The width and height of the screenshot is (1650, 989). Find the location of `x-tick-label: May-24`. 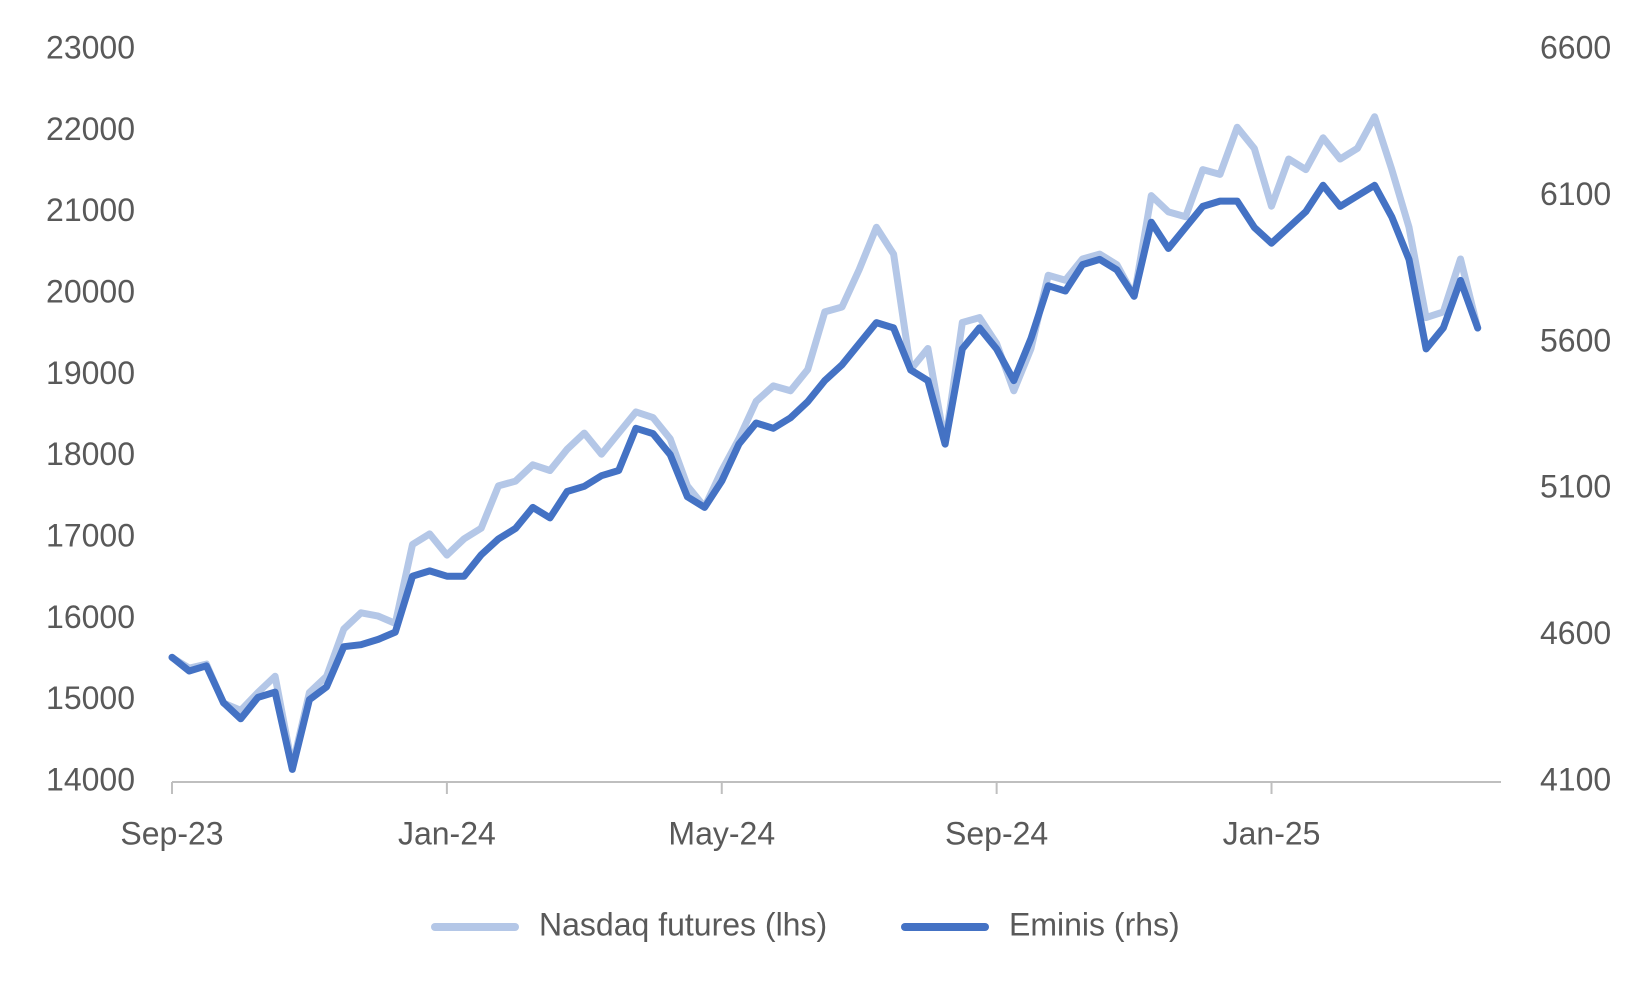

x-tick-label: May-24 is located at coordinates (721, 833).